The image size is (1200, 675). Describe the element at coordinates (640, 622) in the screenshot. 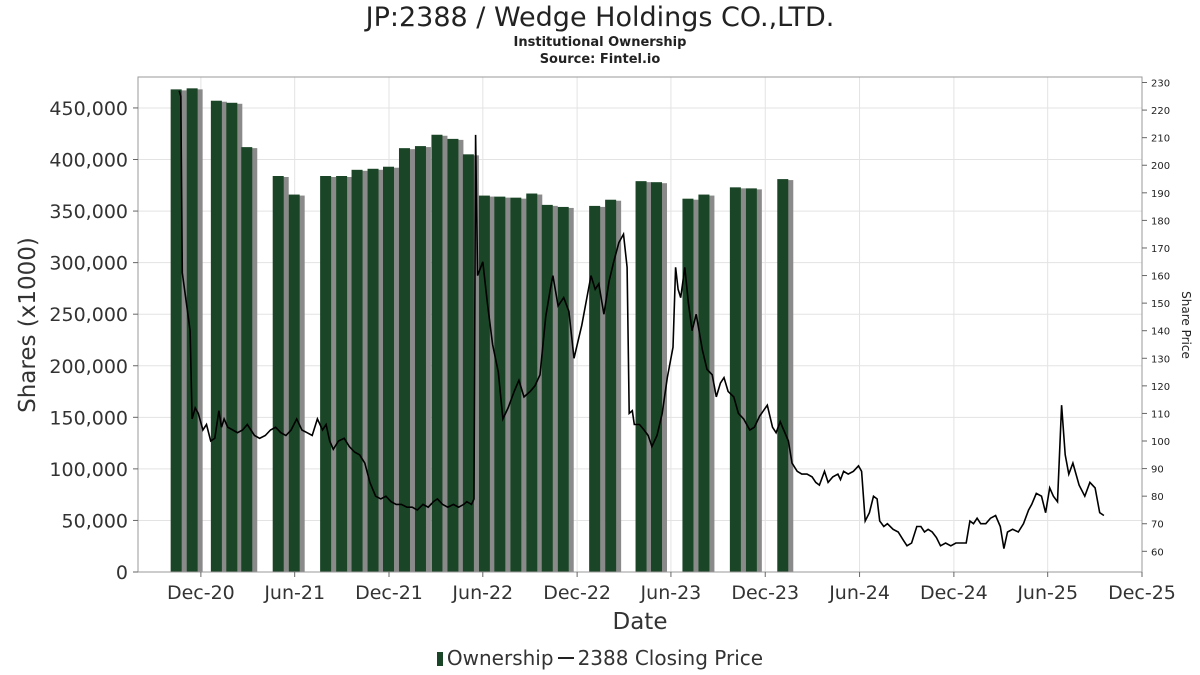

I see `x-axis-label: Date` at that location.